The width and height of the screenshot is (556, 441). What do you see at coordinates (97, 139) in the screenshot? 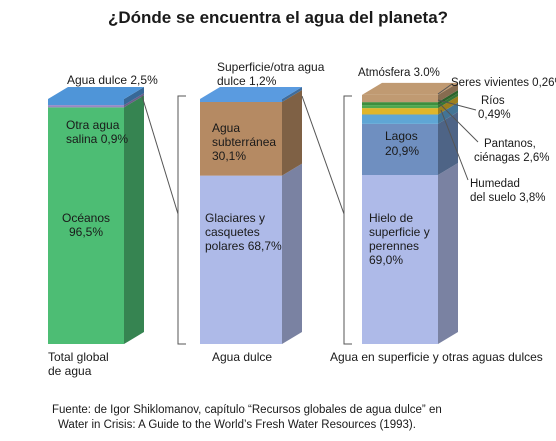
I see `label-saline-line2: salina 0,9%` at bounding box center [97, 139].